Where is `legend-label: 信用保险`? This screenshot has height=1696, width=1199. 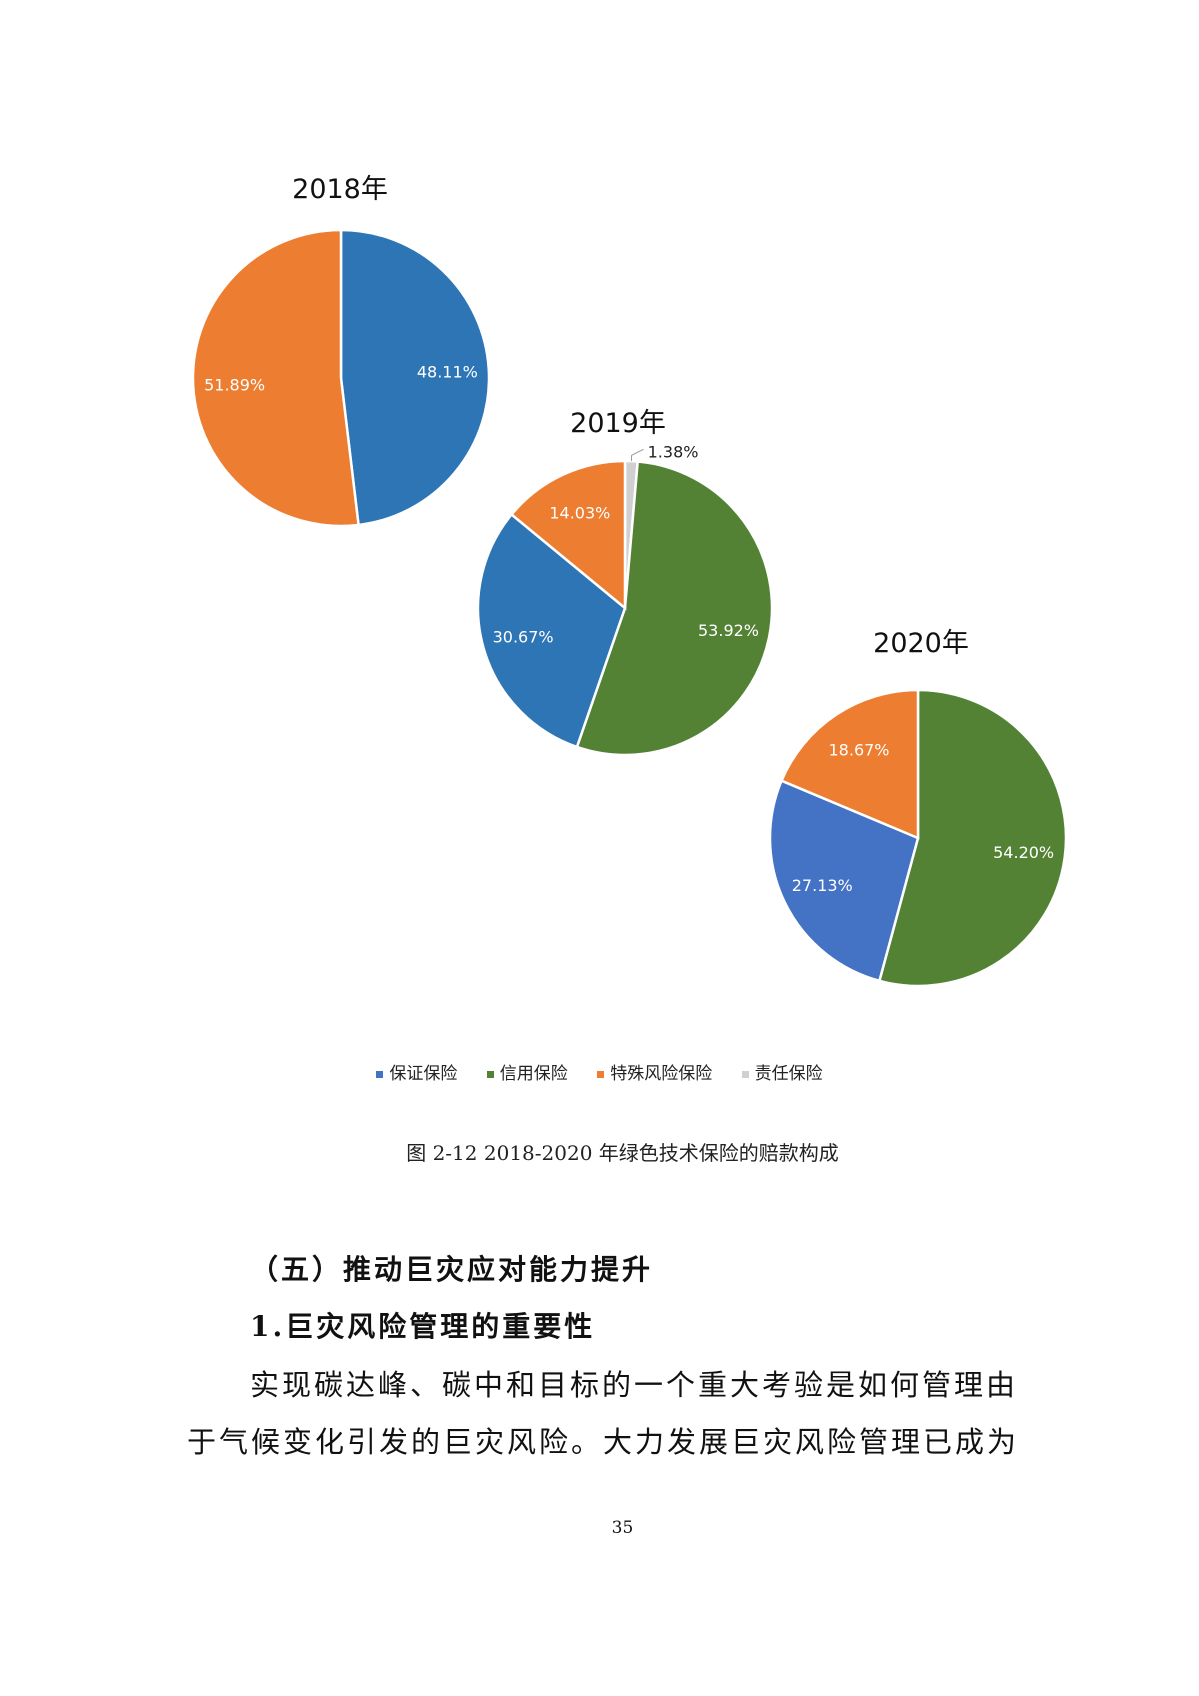 legend-label: 信用保险 is located at coordinates (533, 1074).